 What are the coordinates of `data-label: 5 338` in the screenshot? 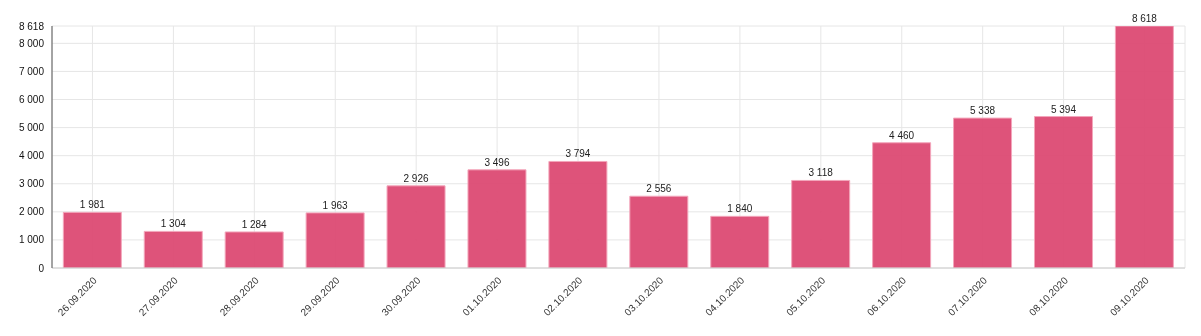 It's located at (983, 111).